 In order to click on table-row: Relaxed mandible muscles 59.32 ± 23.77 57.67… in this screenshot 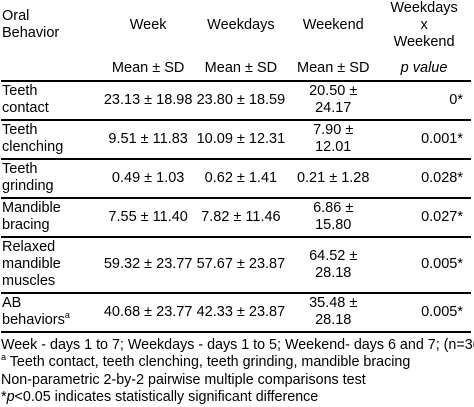, I will do `click(236, 265)`.